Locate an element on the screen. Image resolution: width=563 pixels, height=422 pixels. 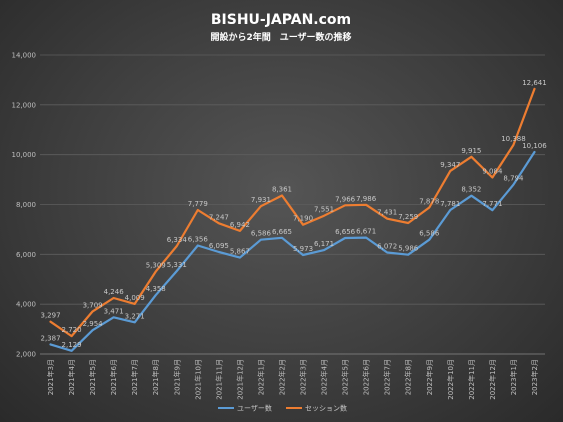
data-label: 6,356 is located at coordinates (198, 239).